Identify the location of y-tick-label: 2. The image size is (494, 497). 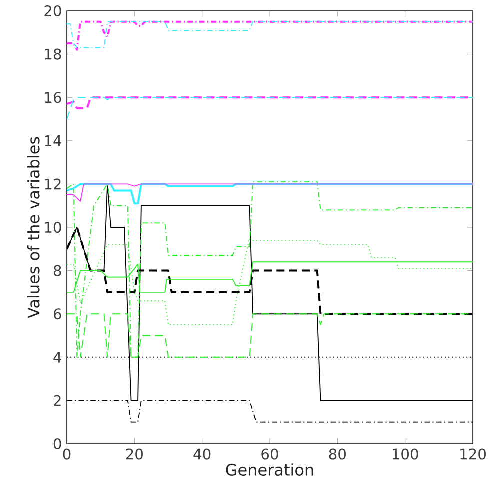
(57, 400).